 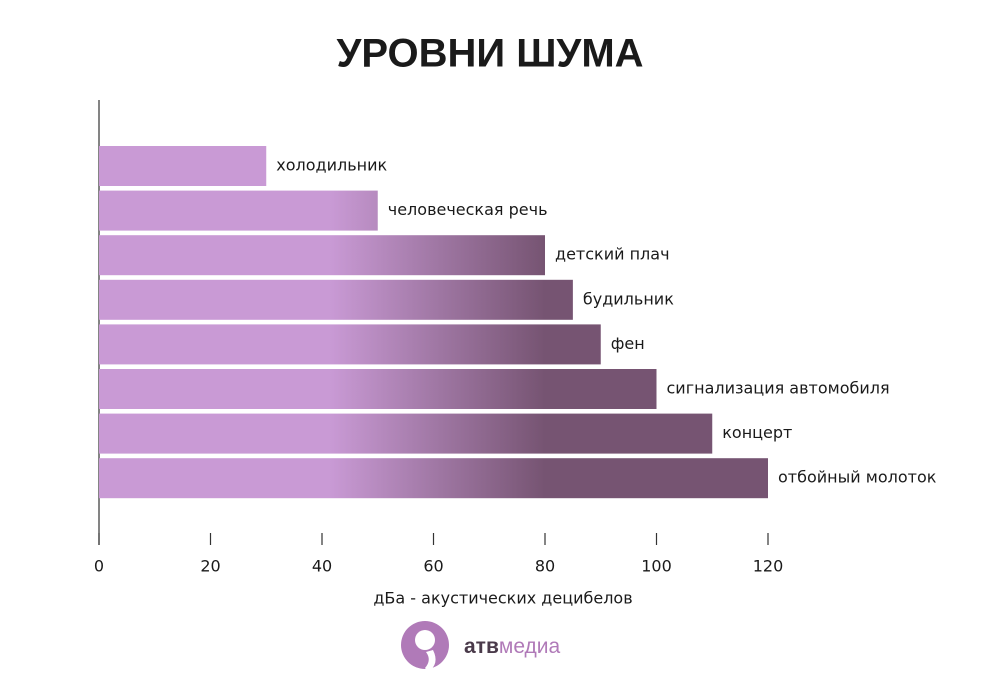 I want to click on logo: атвмедиа, so click(x=481, y=646).